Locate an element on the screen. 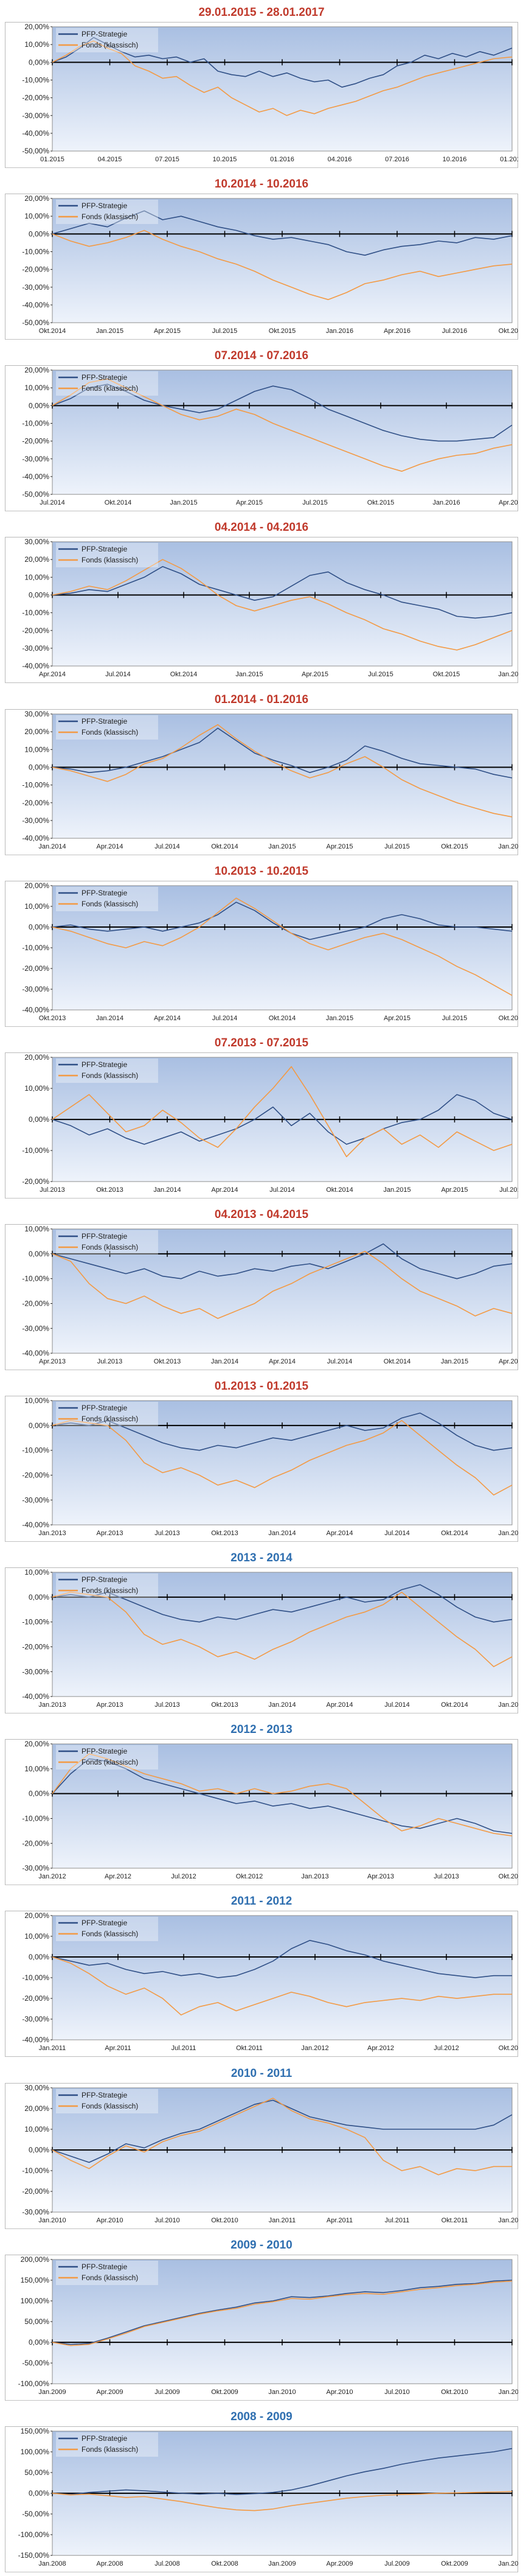 The image size is (523, 2576). chart-title: 10.2014 - 10.2016 is located at coordinates (261, 184).